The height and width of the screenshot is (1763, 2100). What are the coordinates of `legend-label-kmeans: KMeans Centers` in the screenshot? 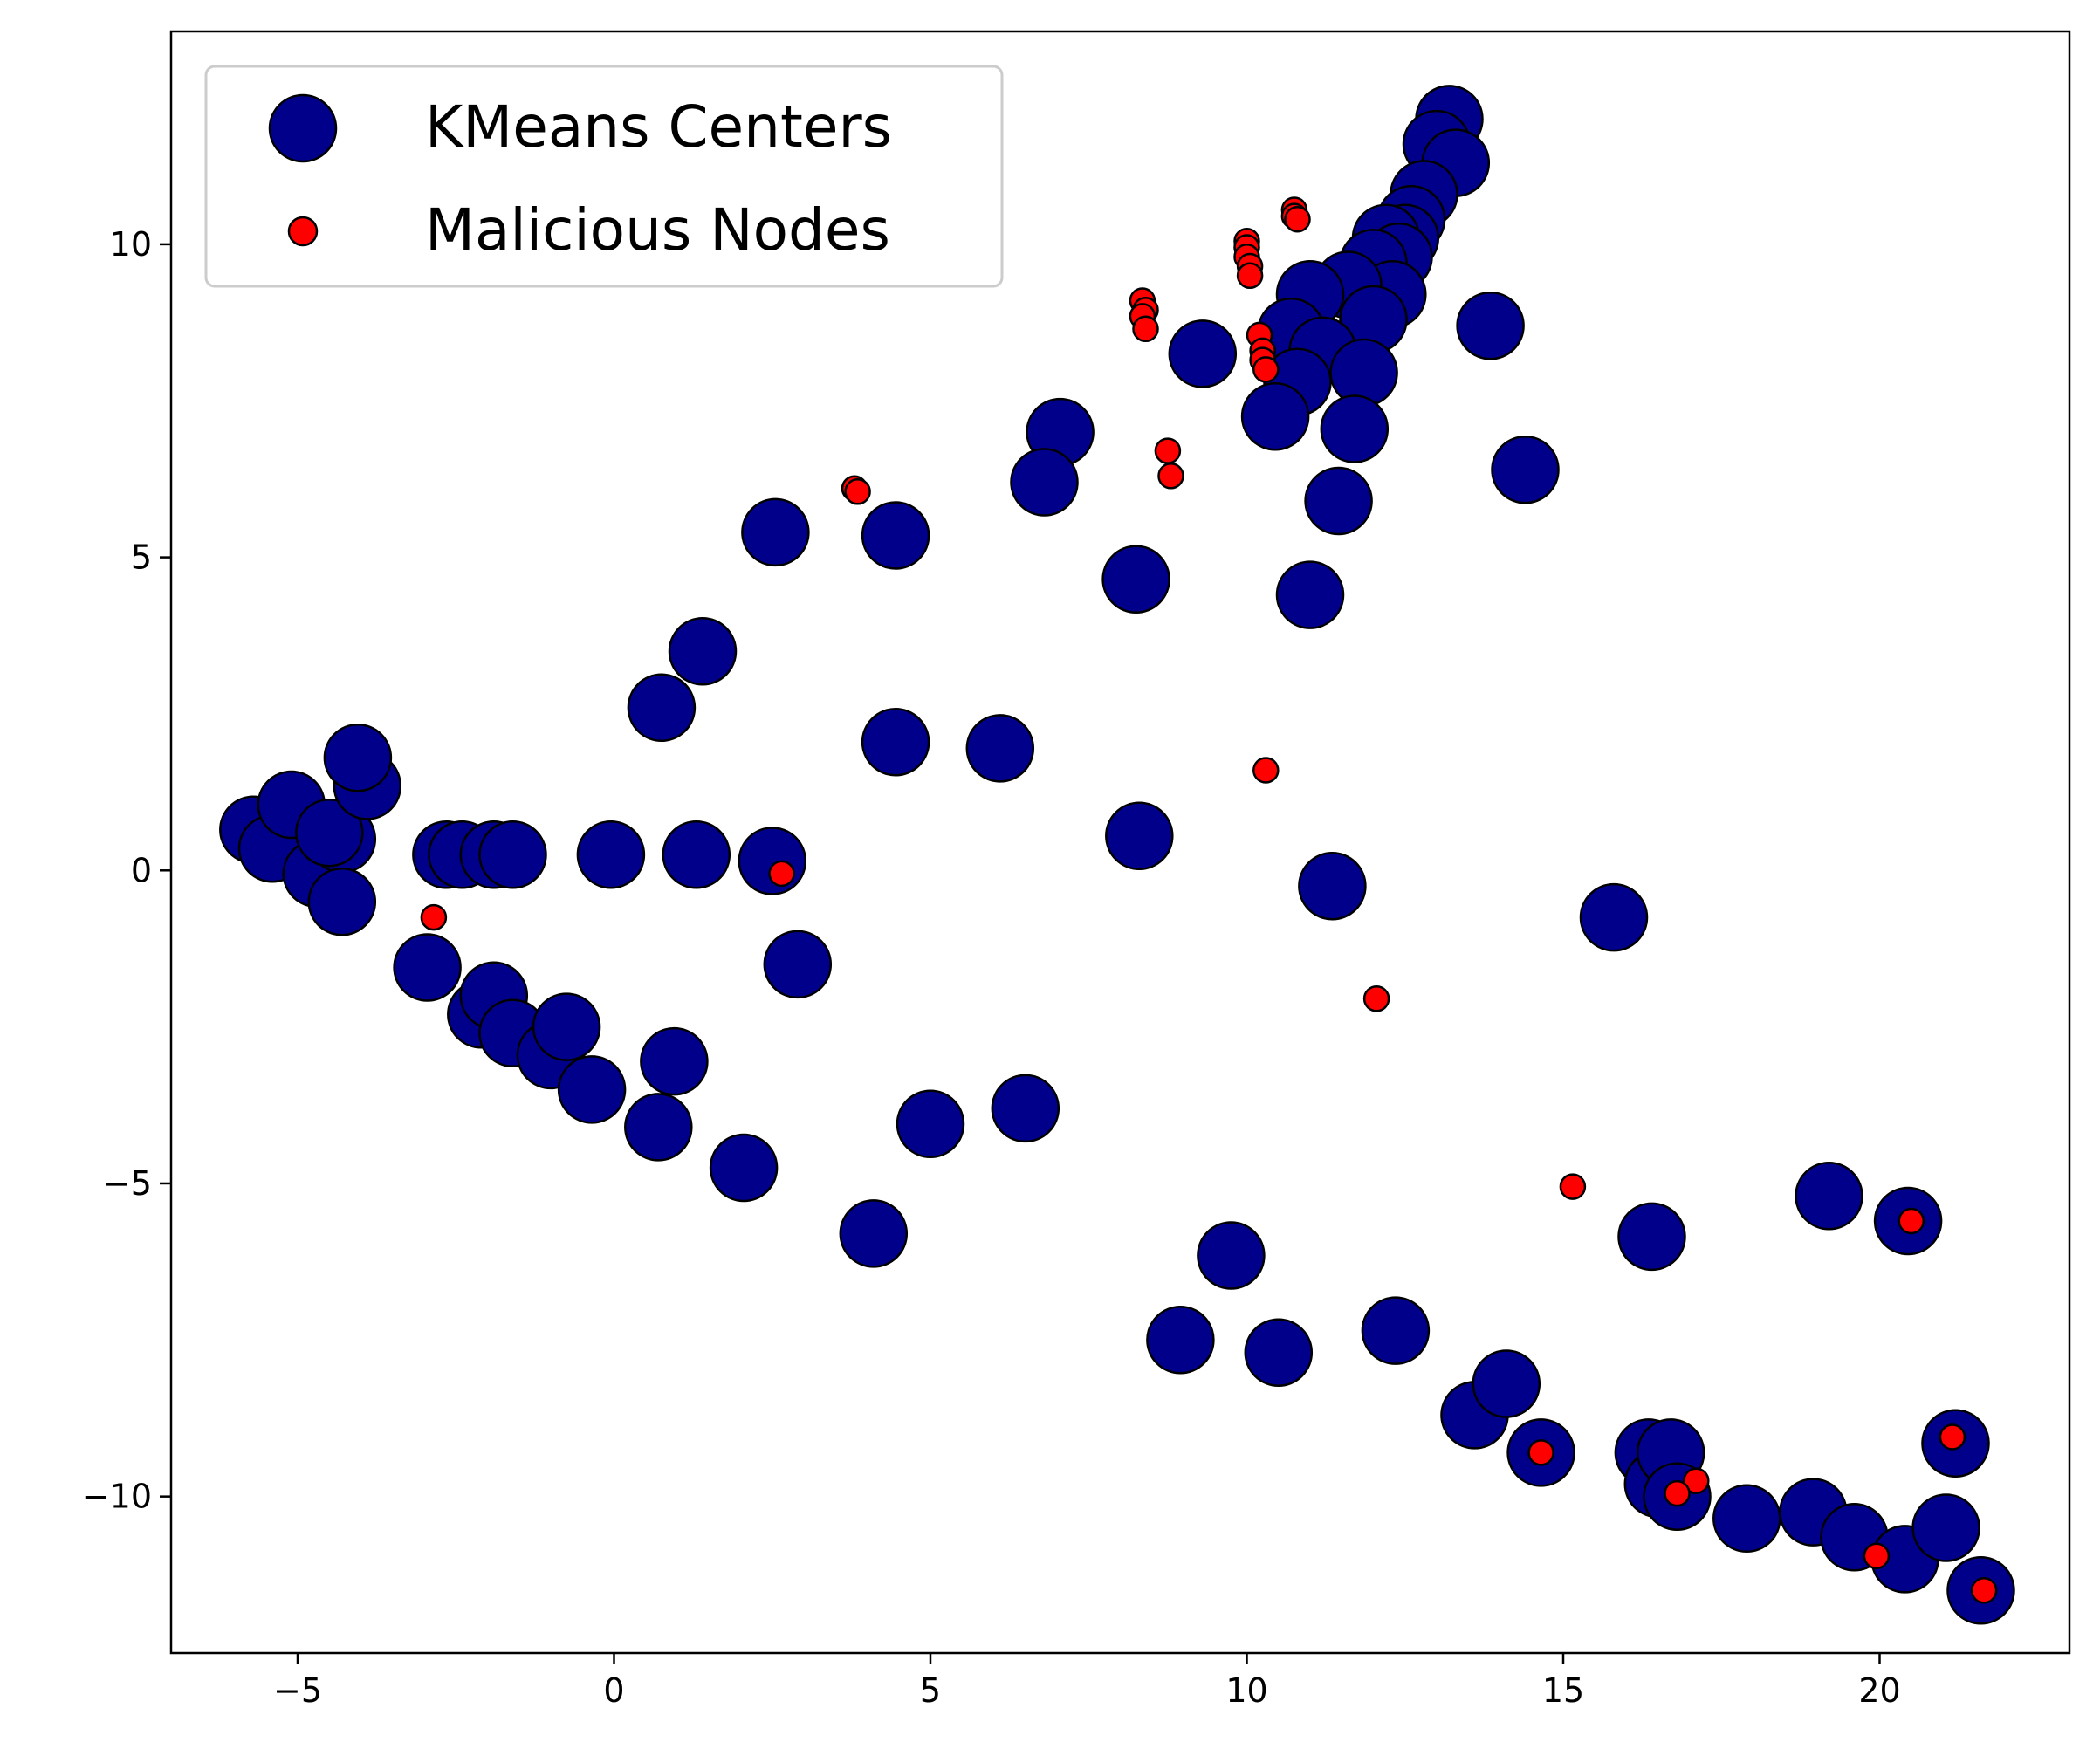 It's located at (658, 127).